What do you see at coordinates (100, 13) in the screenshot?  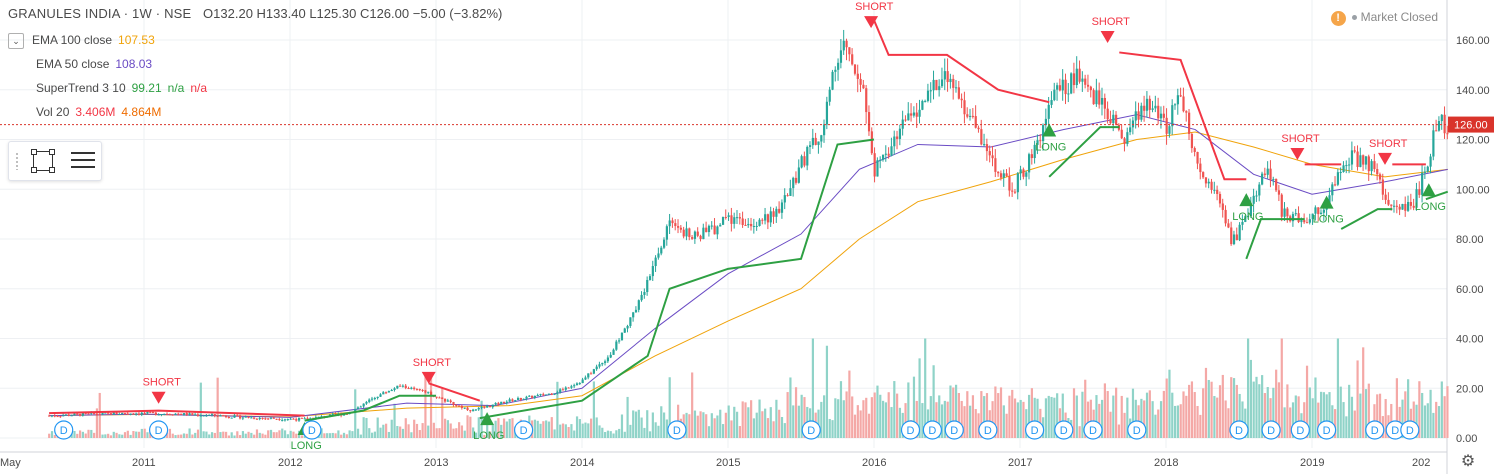 I see `symbol-title: GRANULES INDIA · 1W · NSE` at bounding box center [100, 13].